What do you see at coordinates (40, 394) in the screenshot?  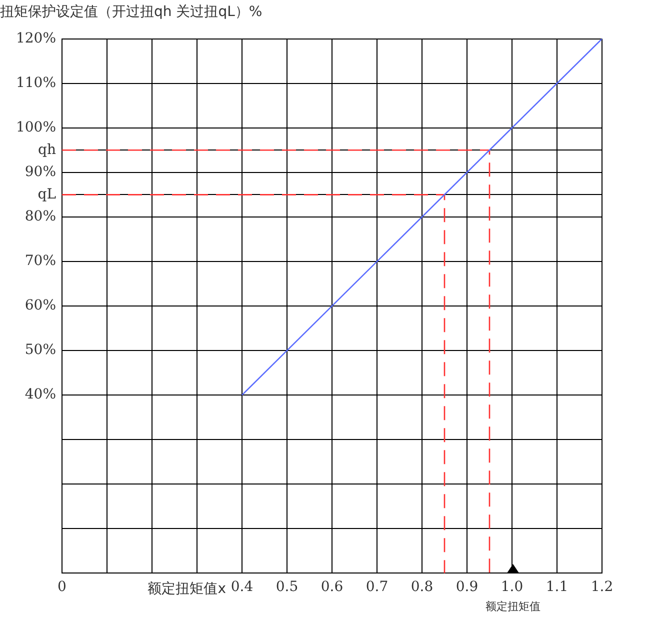 I see `y-tick-label: 40%` at bounding box center [40, 394].